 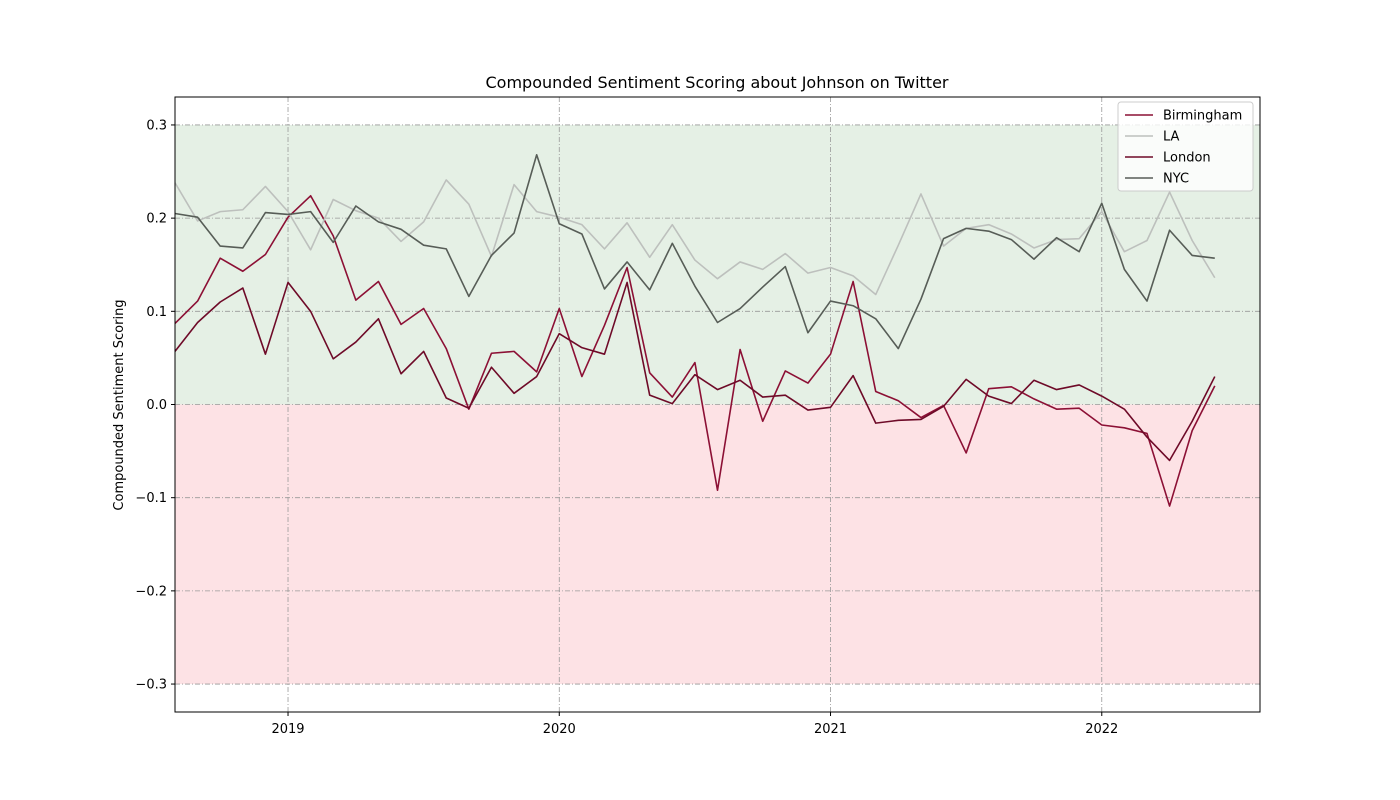 What do you see at coordinates (156, 312) in the screenshot?
I see `y-tick-label: 0.1` at bounding box center [156, 312].